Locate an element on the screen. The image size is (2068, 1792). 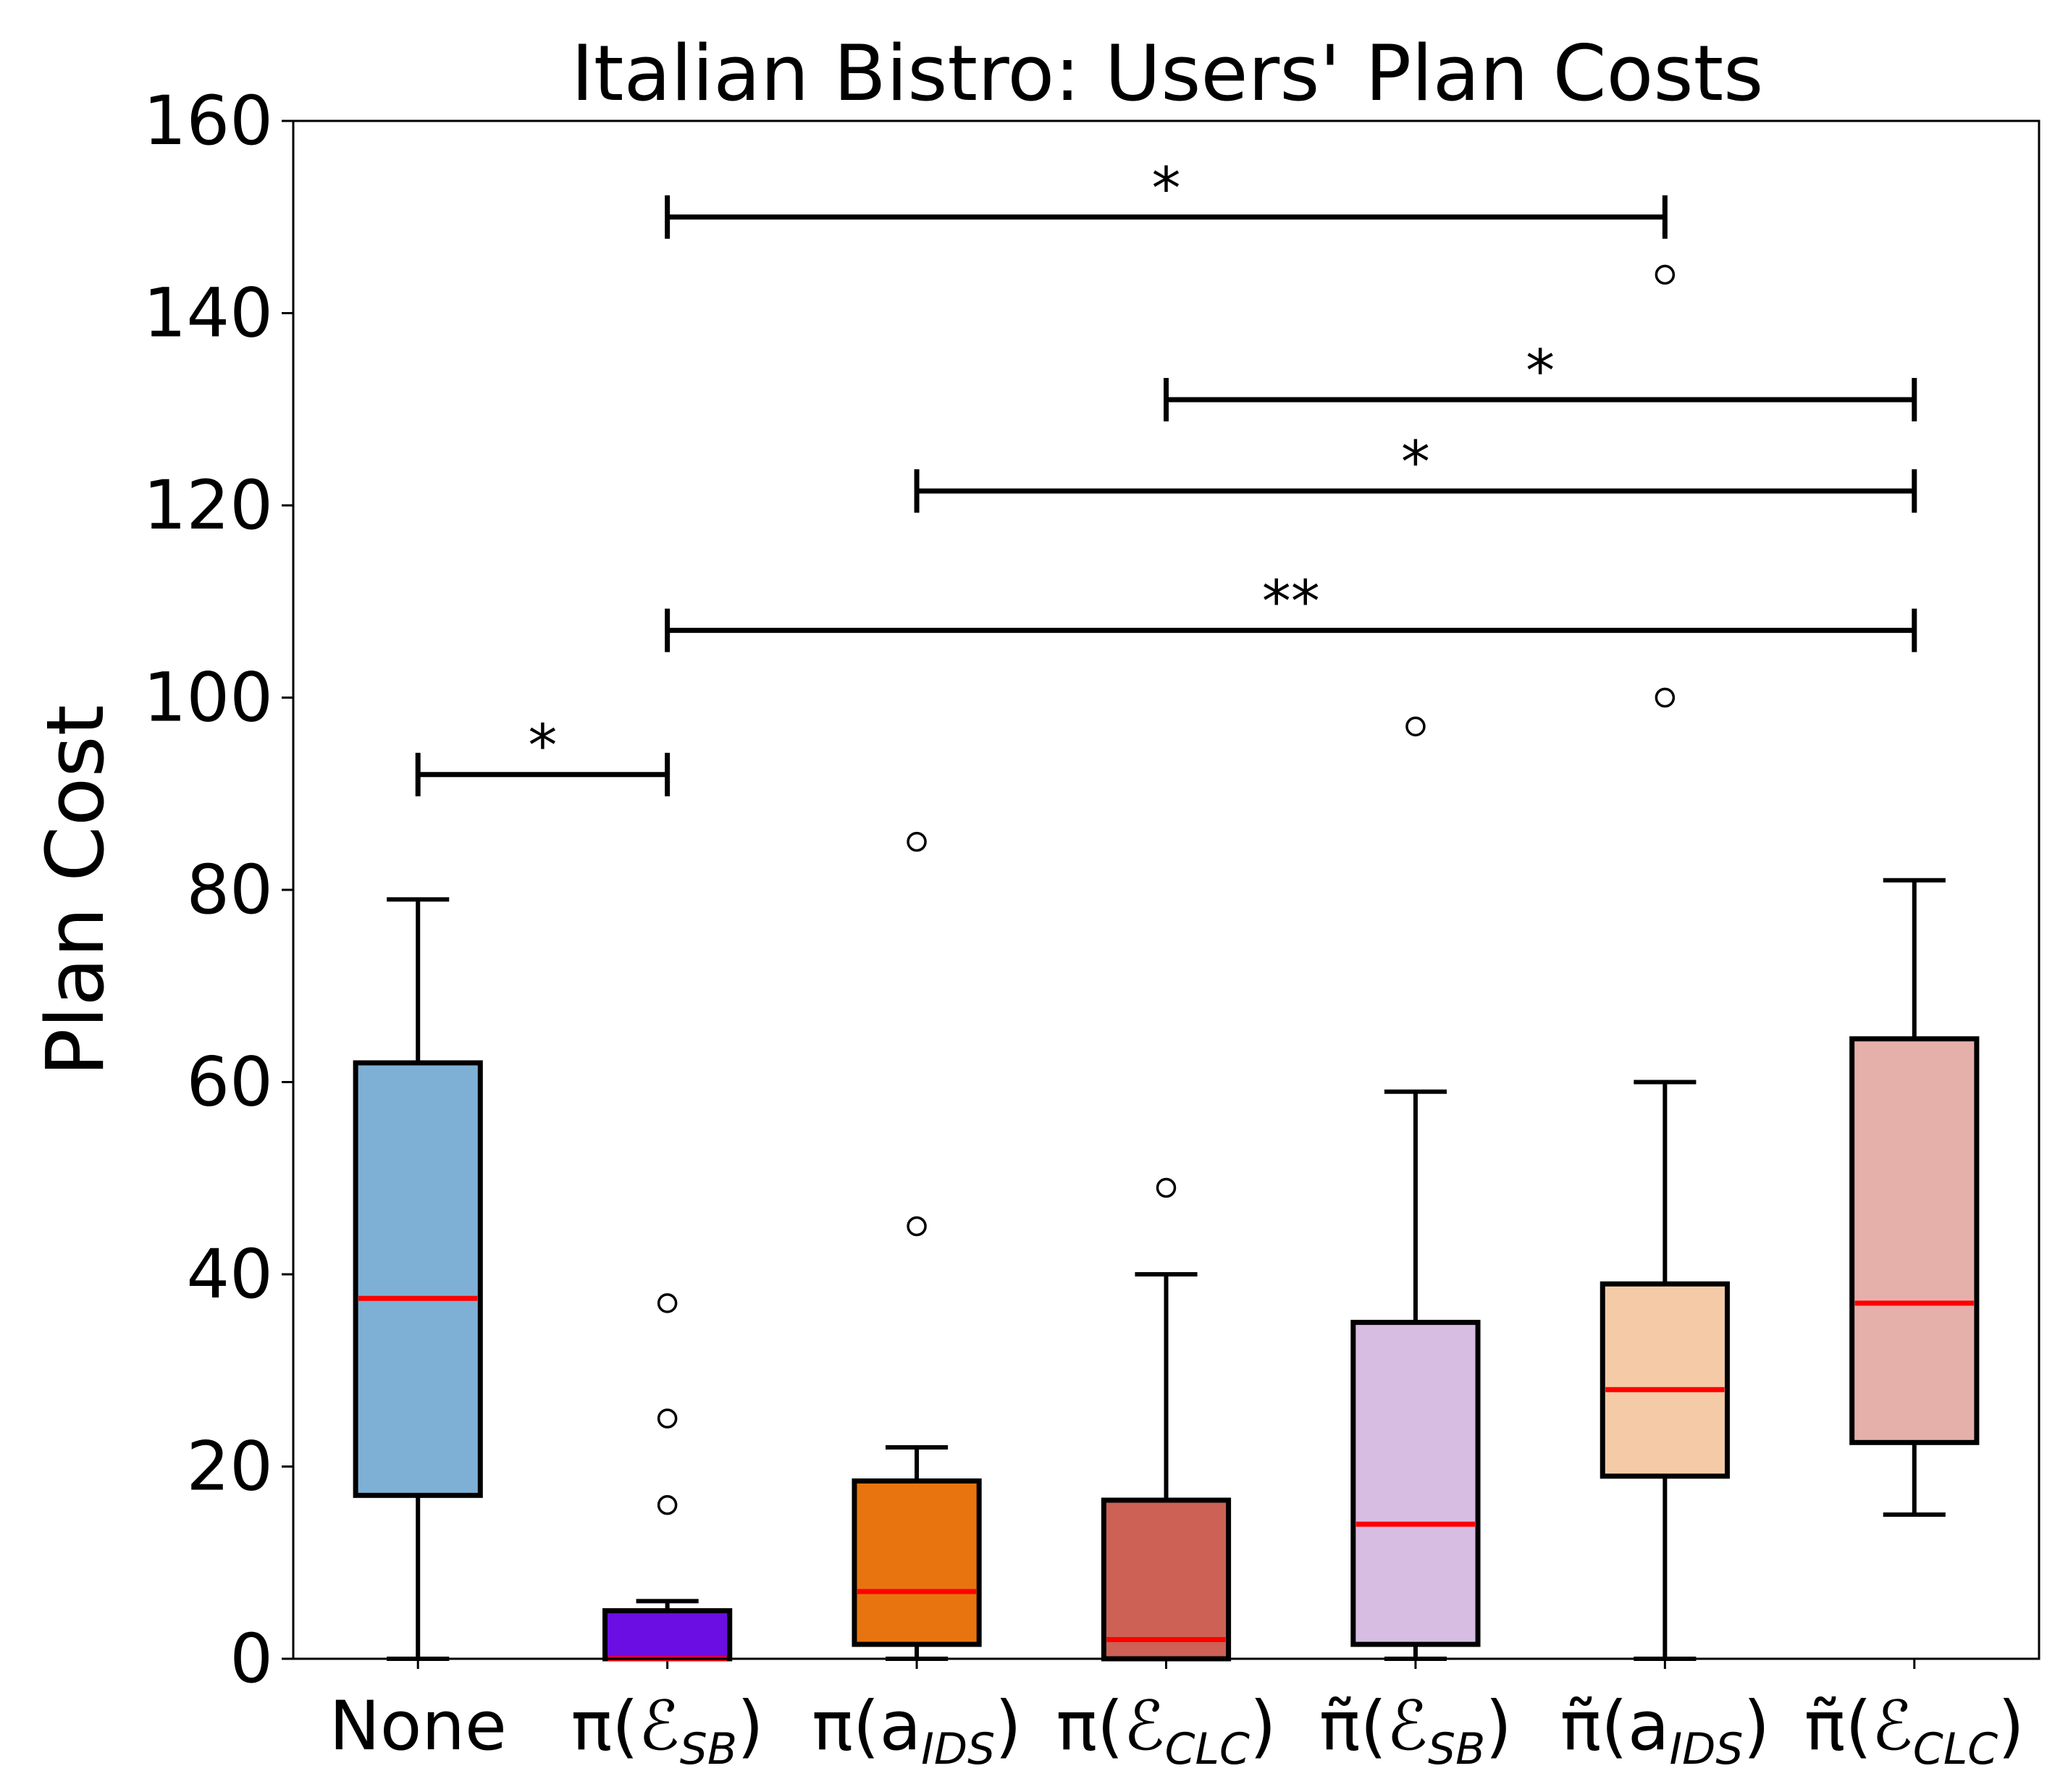
y-tick-label: 140 is located at coordinates (208, 313).